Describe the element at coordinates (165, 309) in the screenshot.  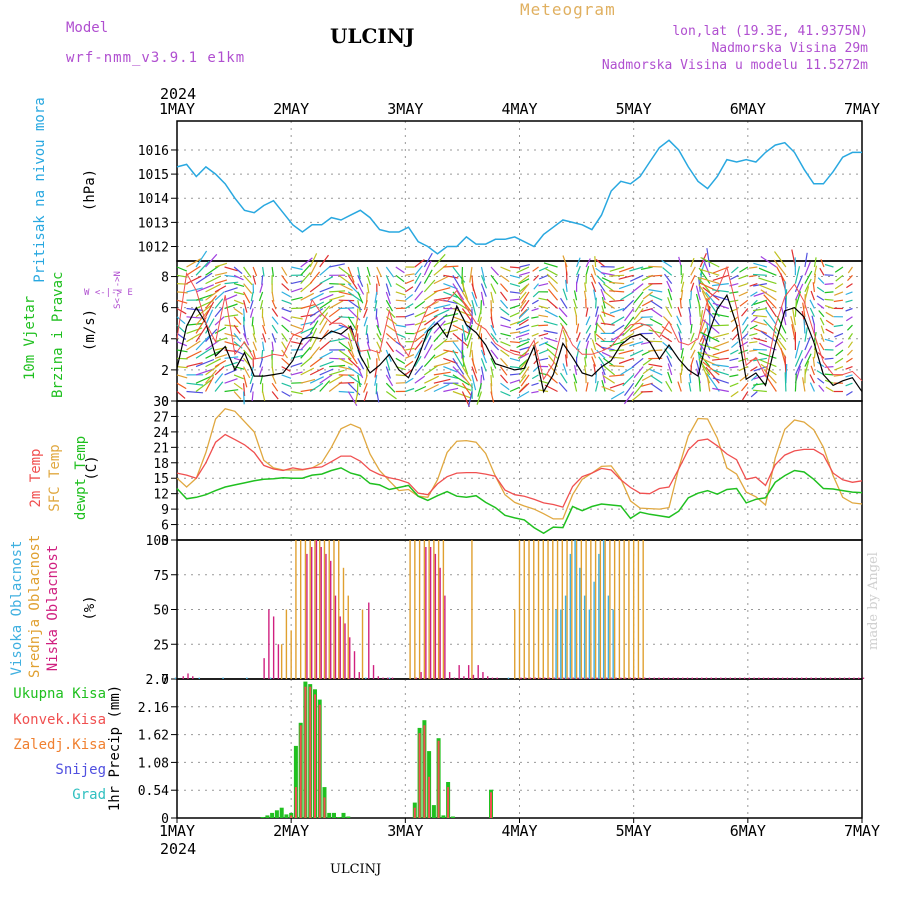
I see `y-tick-label: 6` at that location.